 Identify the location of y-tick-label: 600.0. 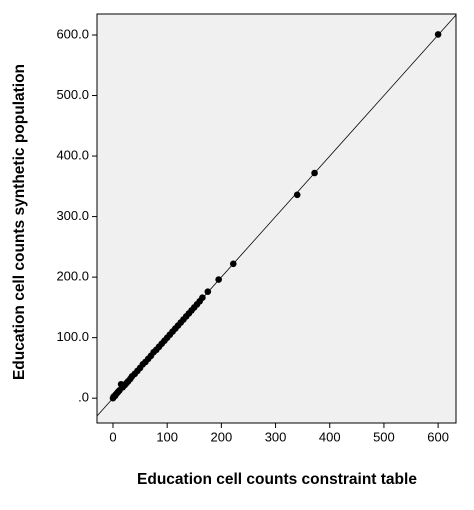
(72, 33).